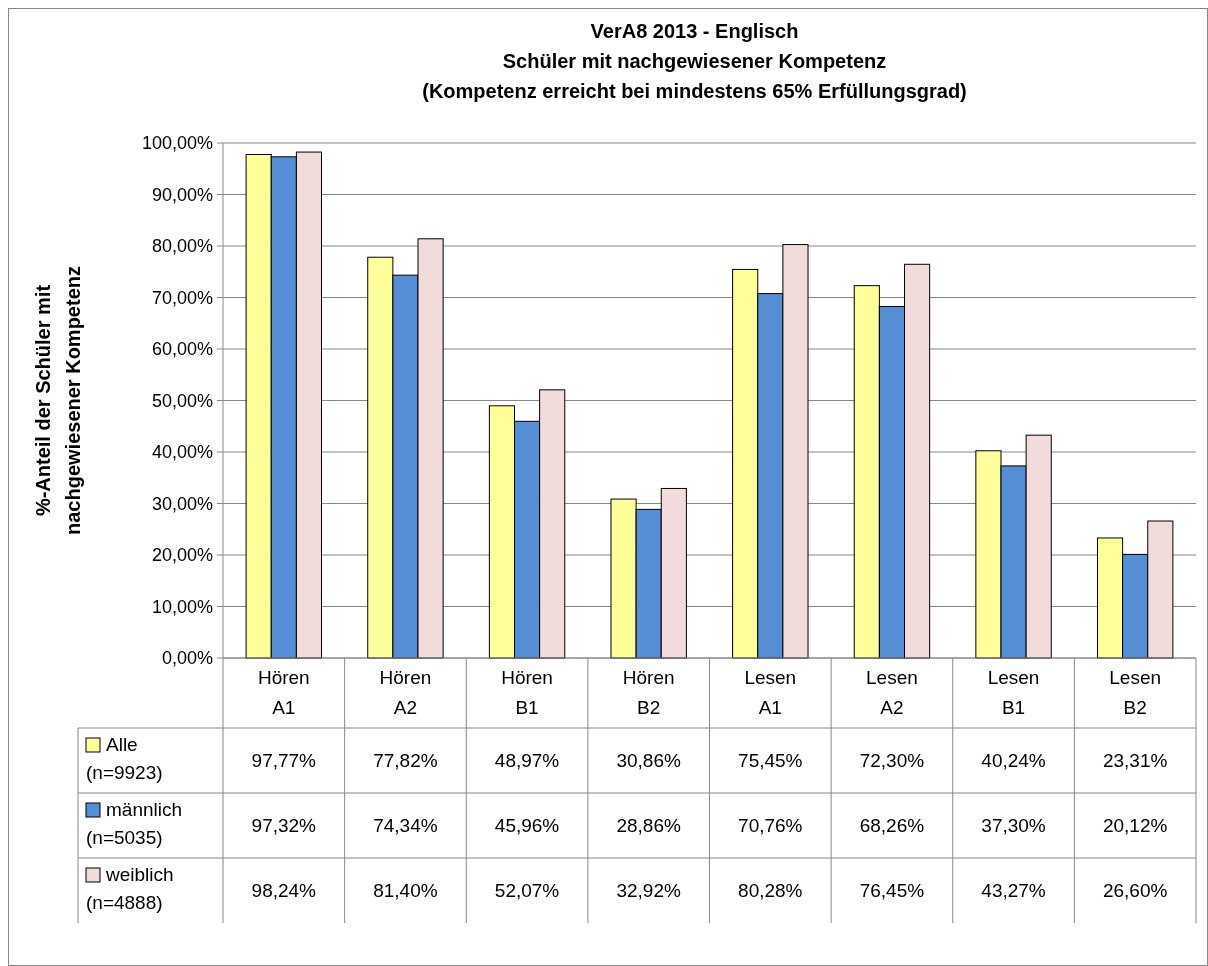 The height and width of the screenshot is (966, 1208). What do you see at coordinates (527, 692) in the screenshot?
I see `x-tick-label: Hören B1` at bounding box center [527, 692].